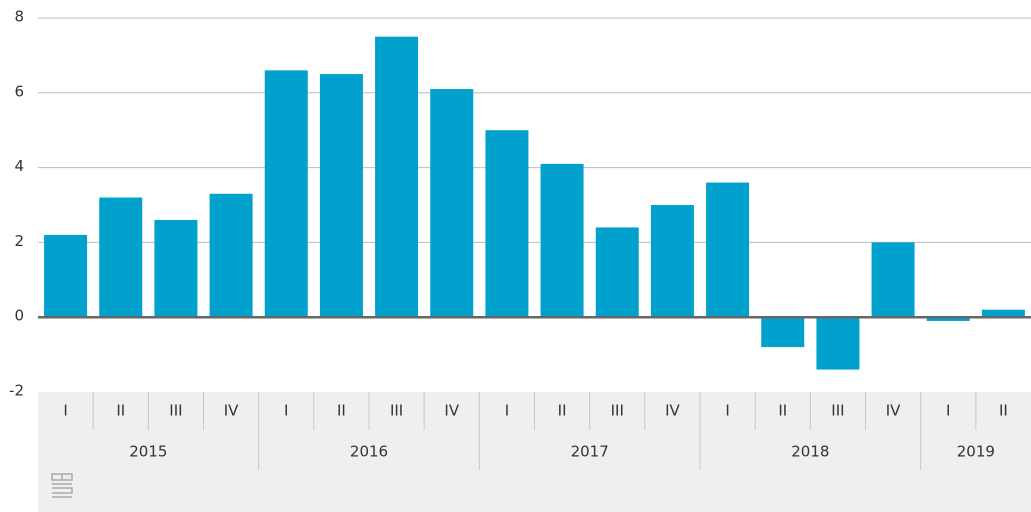 The image size is (1031, 512). What do you see at coordinates (19, 91) in the screenshot?
I see `y-tick-label: 6` at bounding box center [19, 91].